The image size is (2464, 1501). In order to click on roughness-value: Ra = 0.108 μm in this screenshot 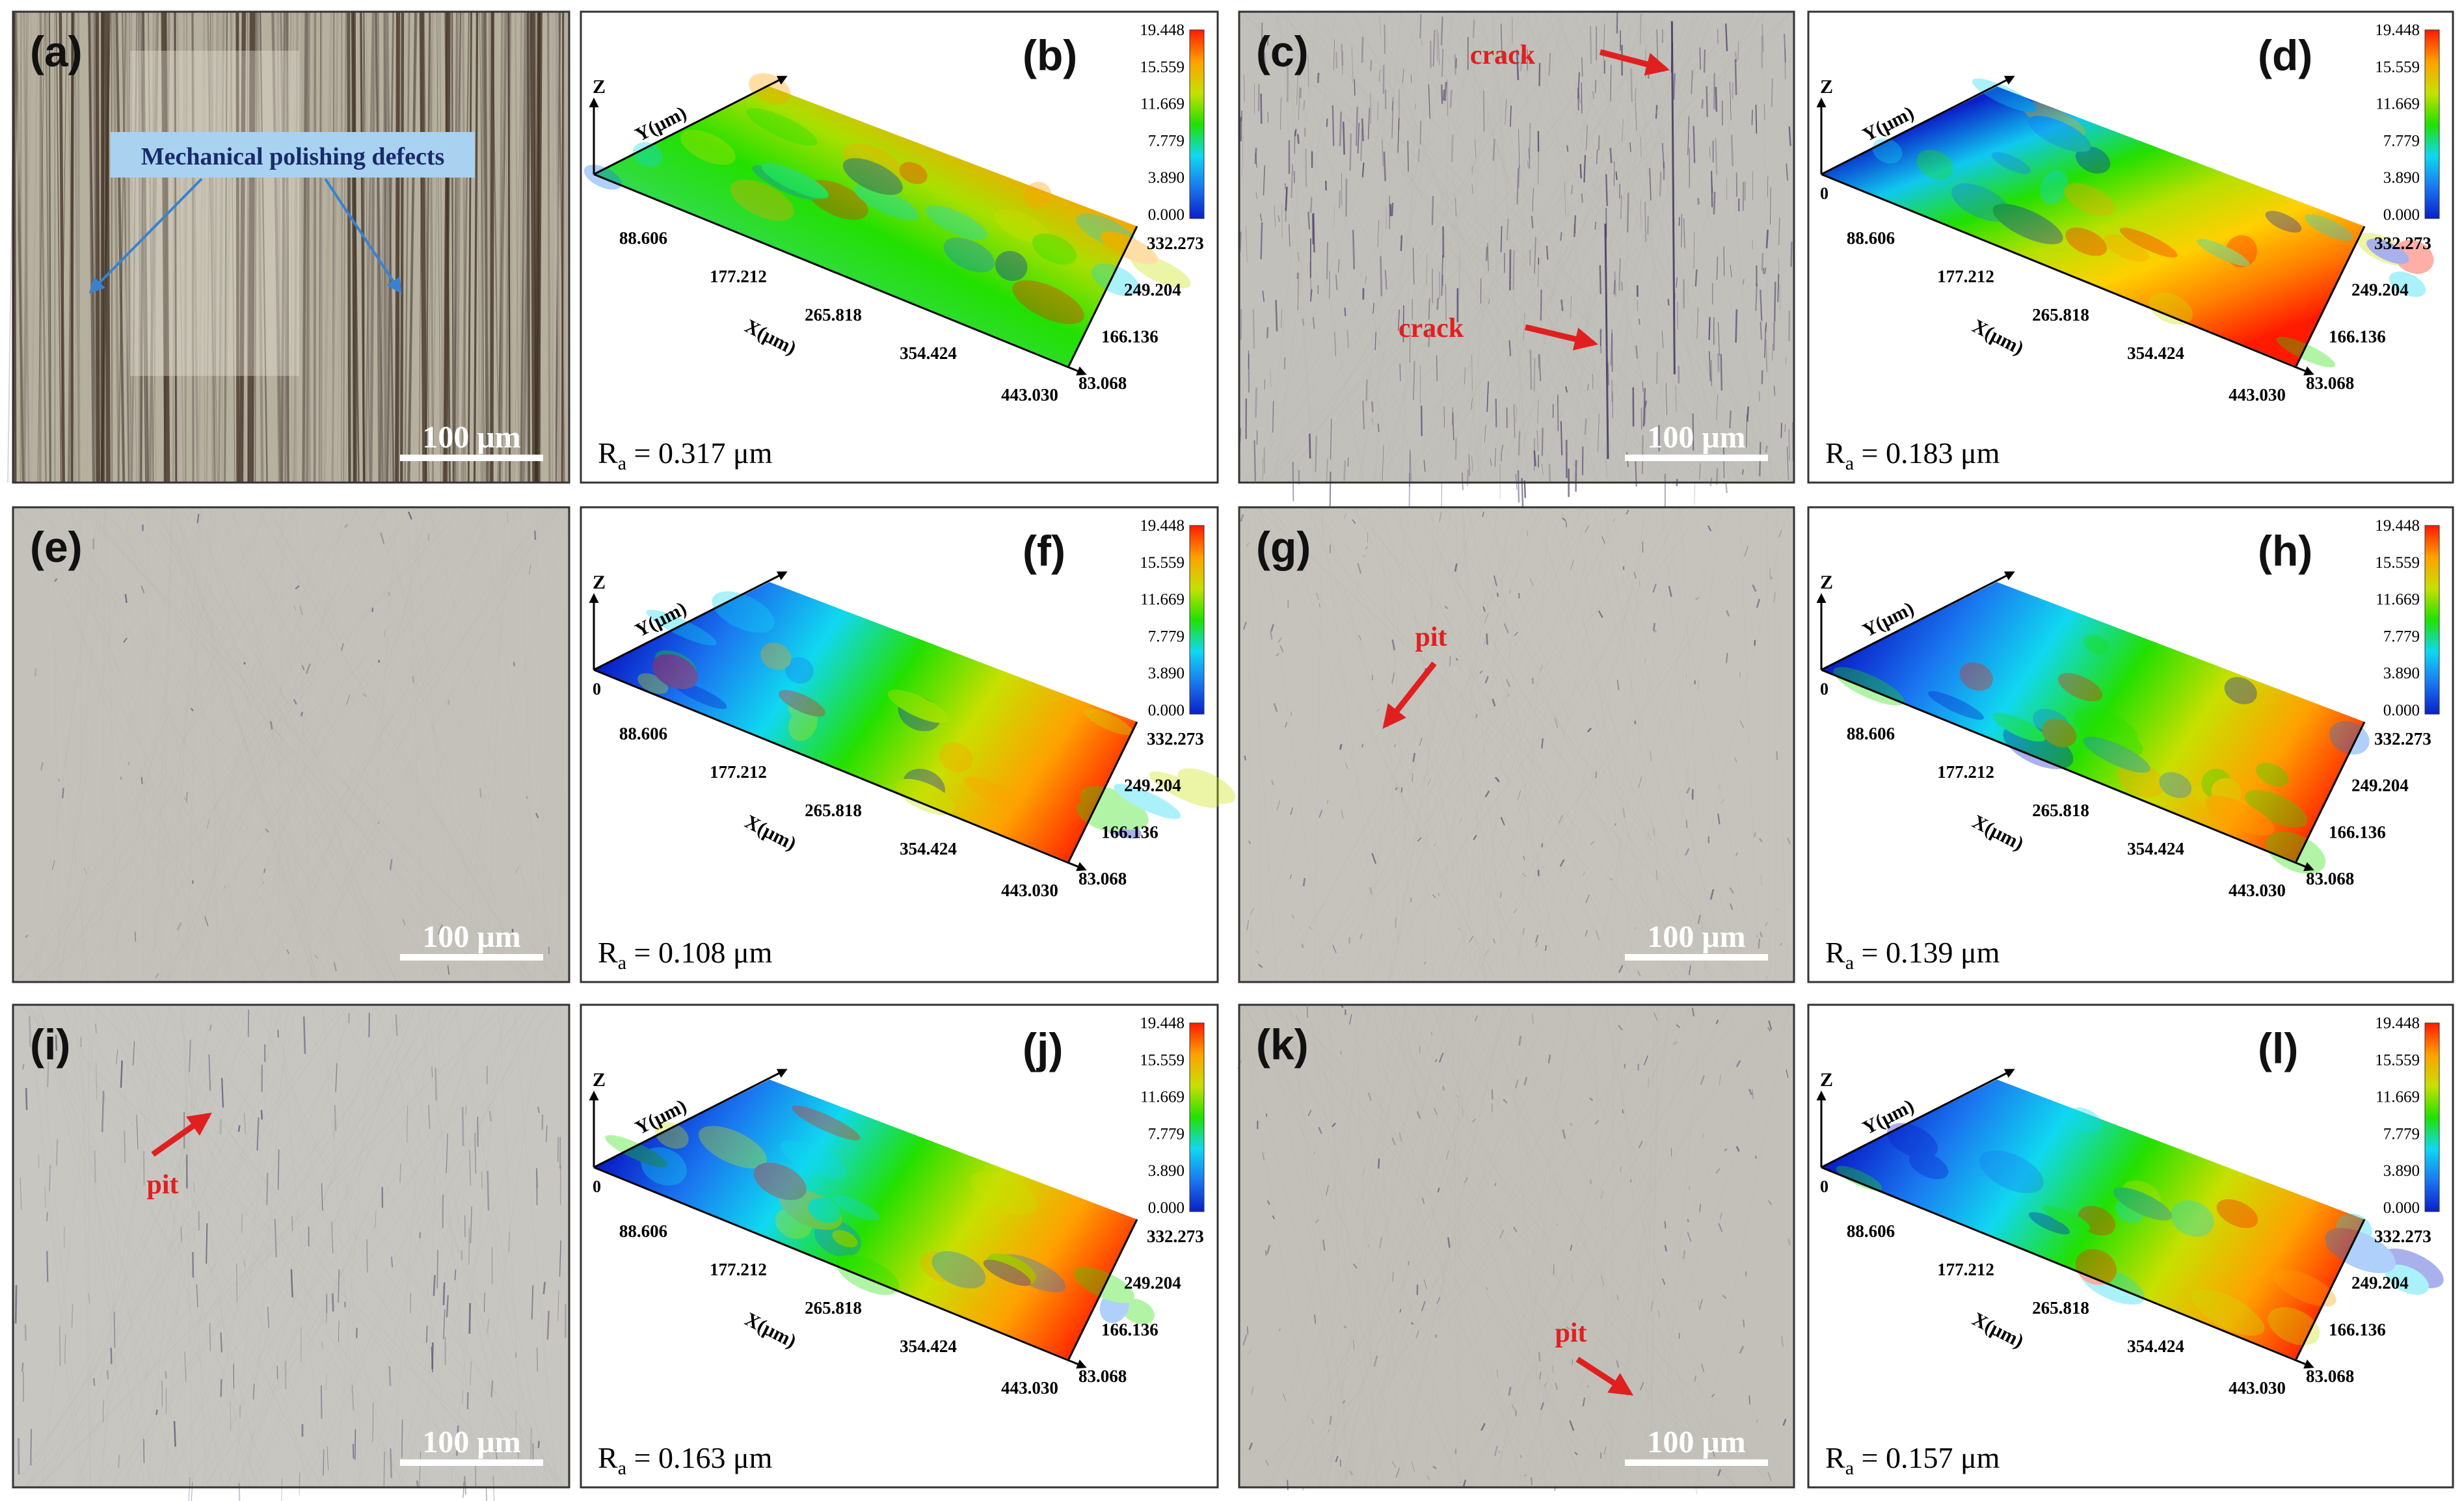, I will do `click(685, 955)`.